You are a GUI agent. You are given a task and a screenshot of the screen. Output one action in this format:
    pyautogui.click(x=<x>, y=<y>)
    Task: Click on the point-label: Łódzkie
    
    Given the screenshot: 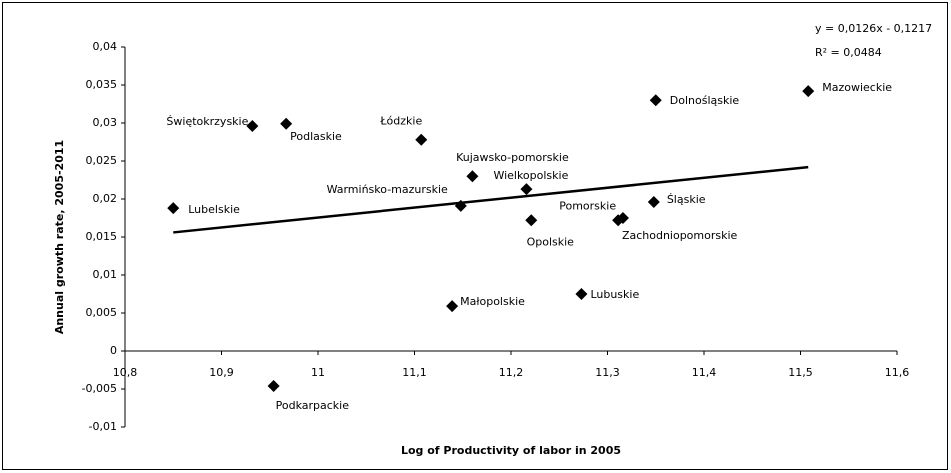 What is the action you would take?
    pyautogui.click(x=400, y=121)
    